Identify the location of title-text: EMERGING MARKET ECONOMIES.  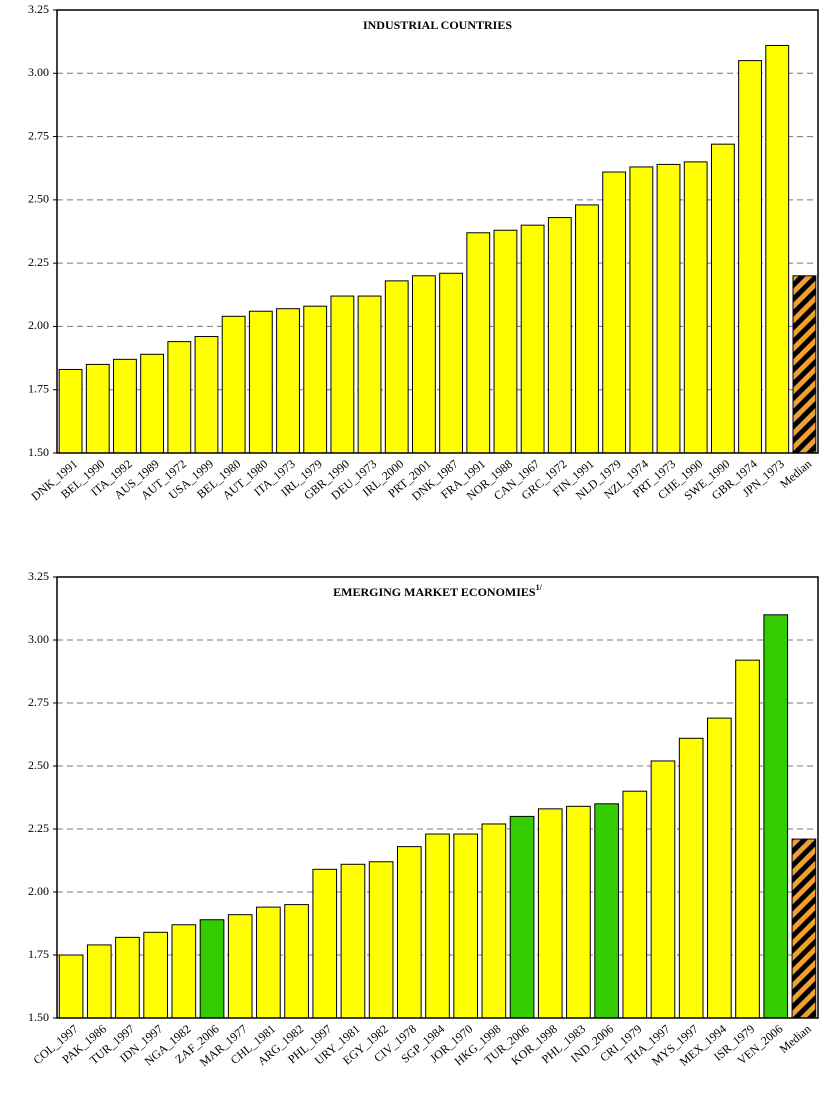
(434, 592).